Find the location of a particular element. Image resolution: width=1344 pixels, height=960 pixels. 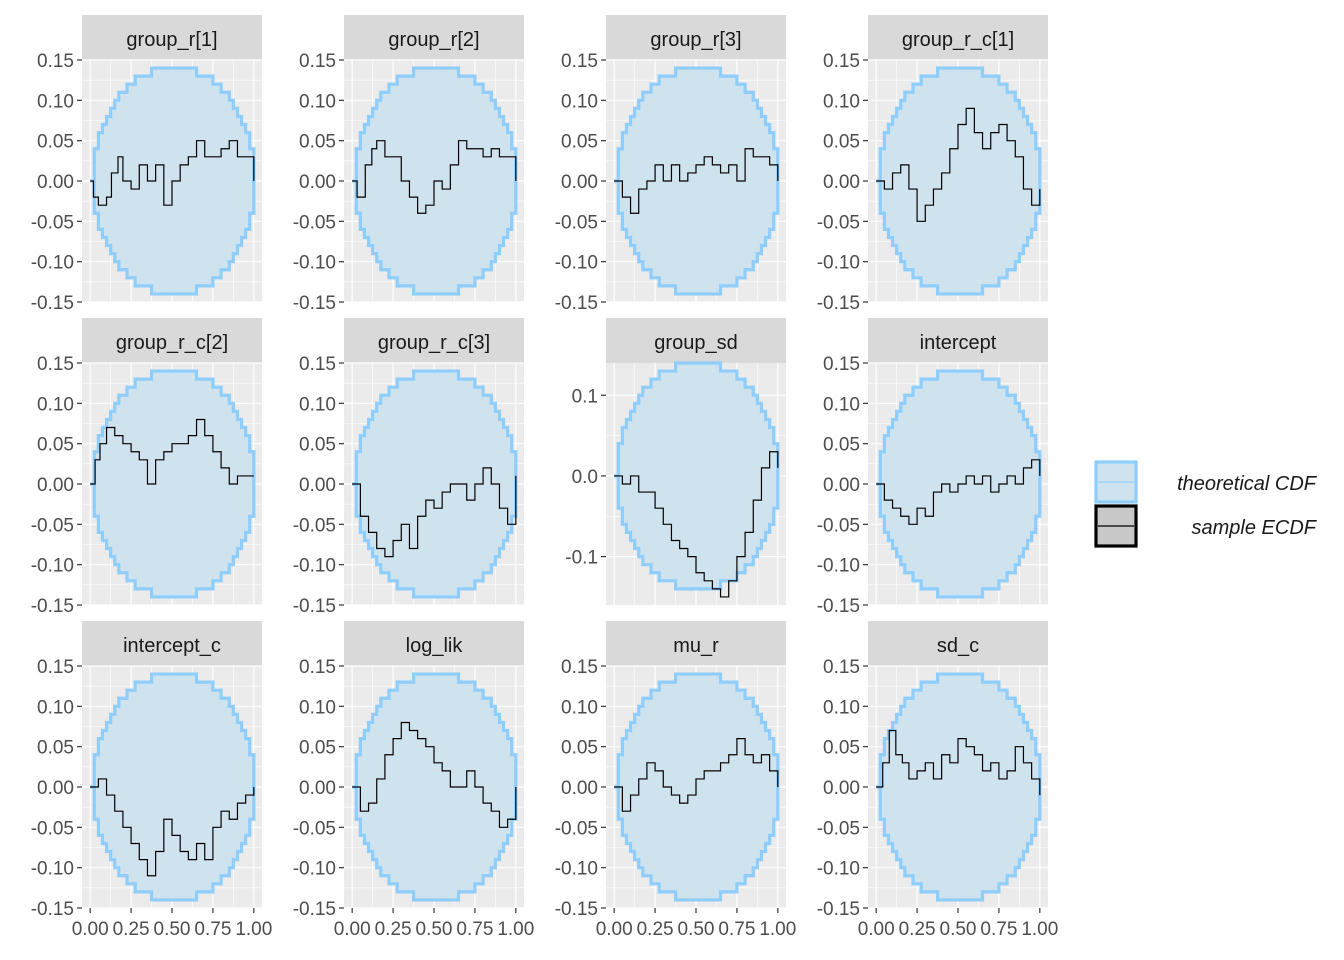

facet-panel: group_sd 0.1 0.0 -0.1 is located at coordinates (675, 461).